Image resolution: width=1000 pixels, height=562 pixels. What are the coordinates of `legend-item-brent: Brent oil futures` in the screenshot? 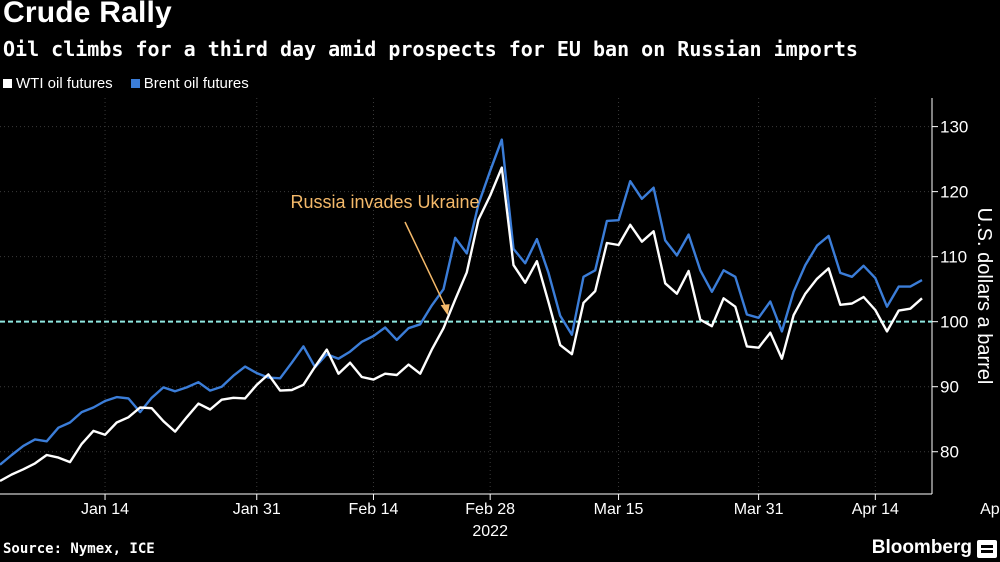 It's located at (189, 83).